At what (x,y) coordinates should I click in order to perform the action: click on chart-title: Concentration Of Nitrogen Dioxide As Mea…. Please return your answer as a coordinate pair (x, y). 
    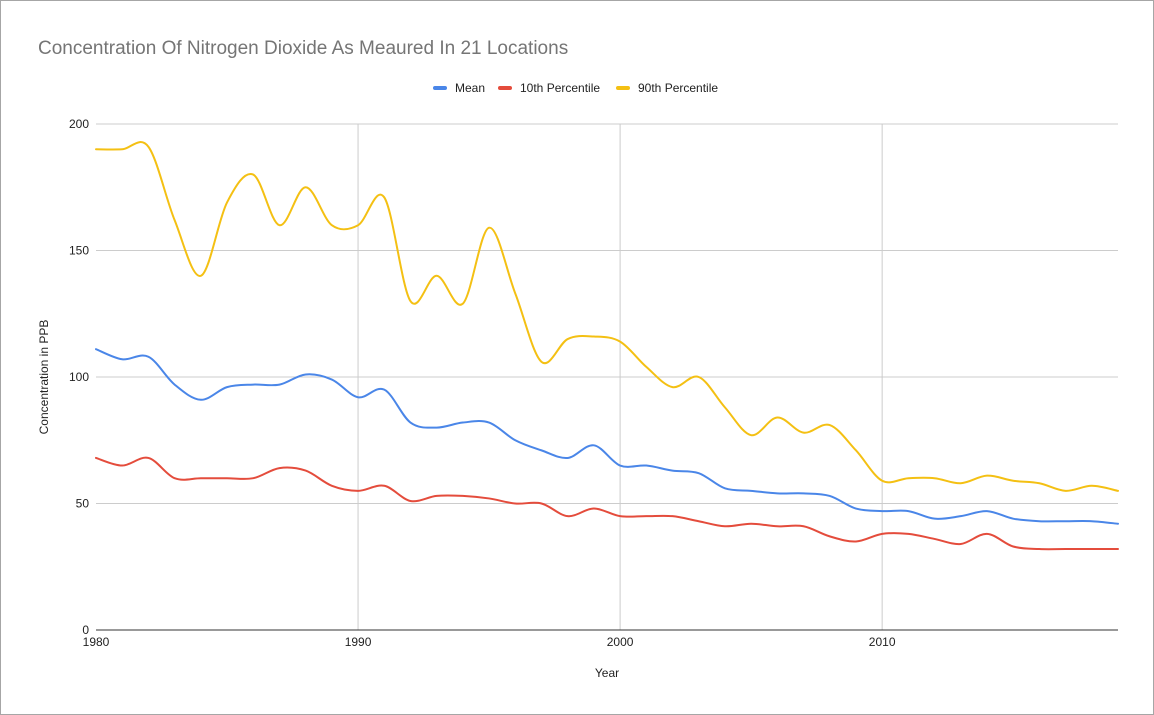
    Looking at the image, I should click on (303, 48).